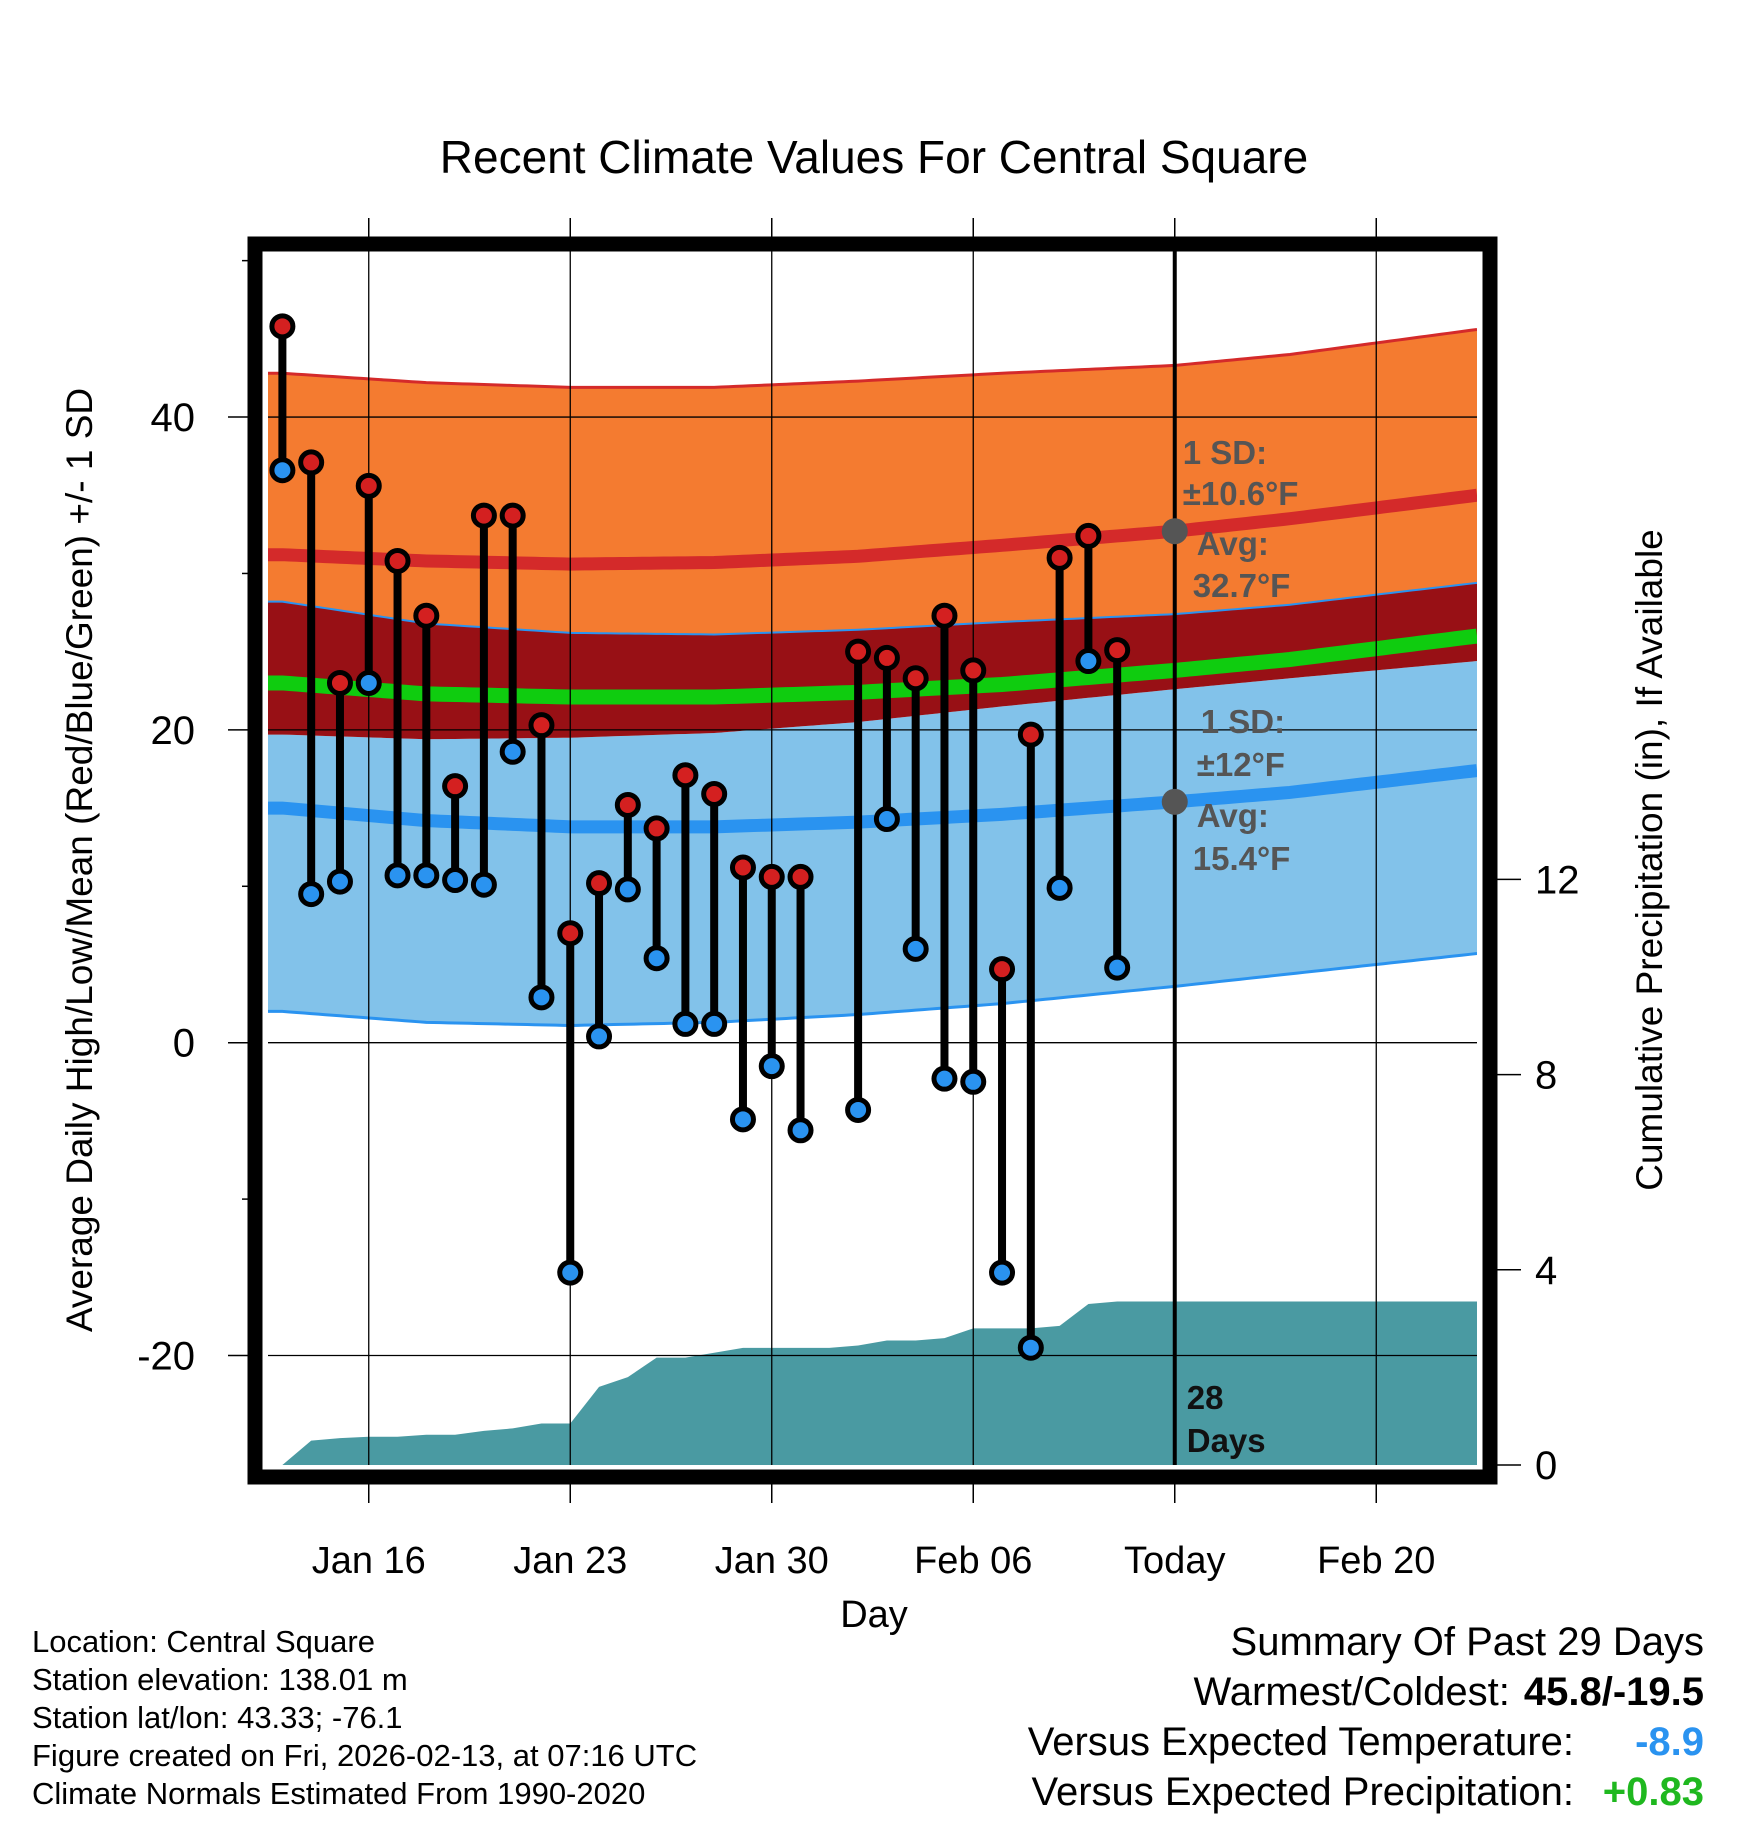 Image resolution: width=1748 pixels, height=1828 pixels. Describe the element at coordinates (1467, 1642) in the screenshot. I see `summary-title: Summary Of Past 29 Days` at that location.